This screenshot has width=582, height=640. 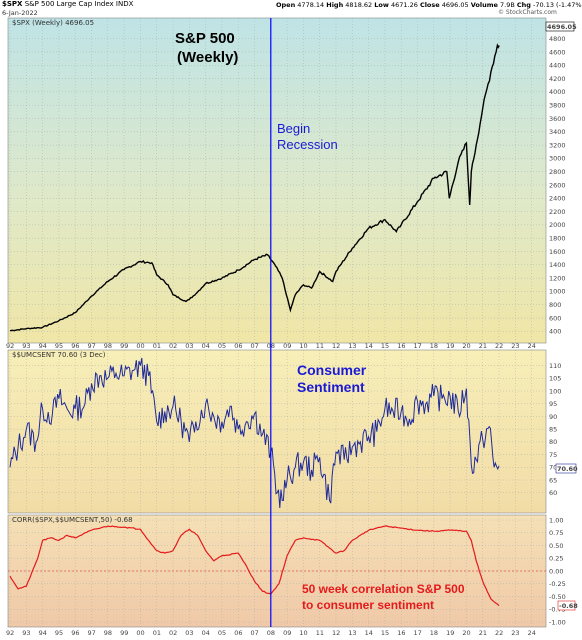 I want to click on y-tick-label: 1.00, so click(x=556, y=520).